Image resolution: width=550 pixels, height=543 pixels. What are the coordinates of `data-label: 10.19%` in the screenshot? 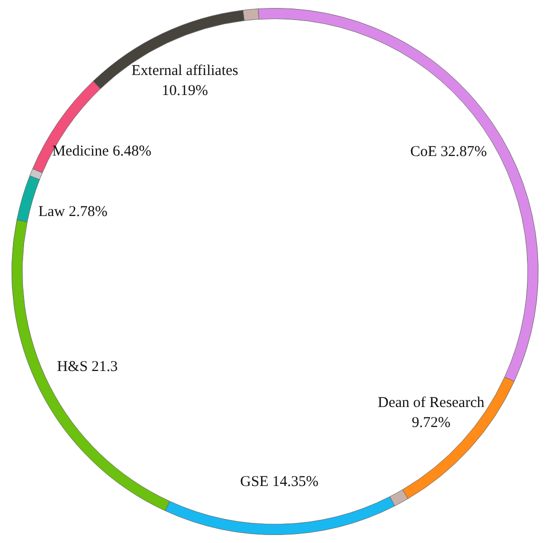 It's located at (185, 91).